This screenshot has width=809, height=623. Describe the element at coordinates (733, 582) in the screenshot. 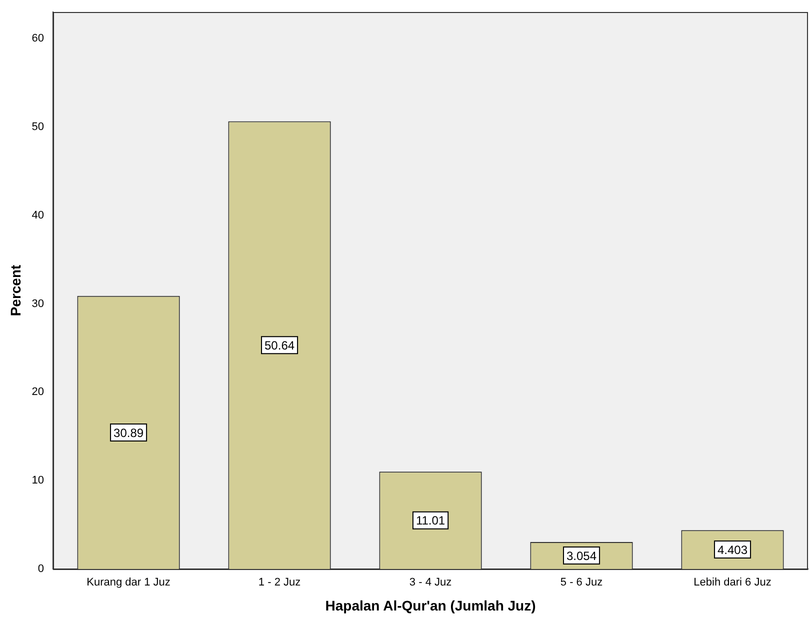

I see `x-tick-label: Lebih dari 6 Juz` at that location.